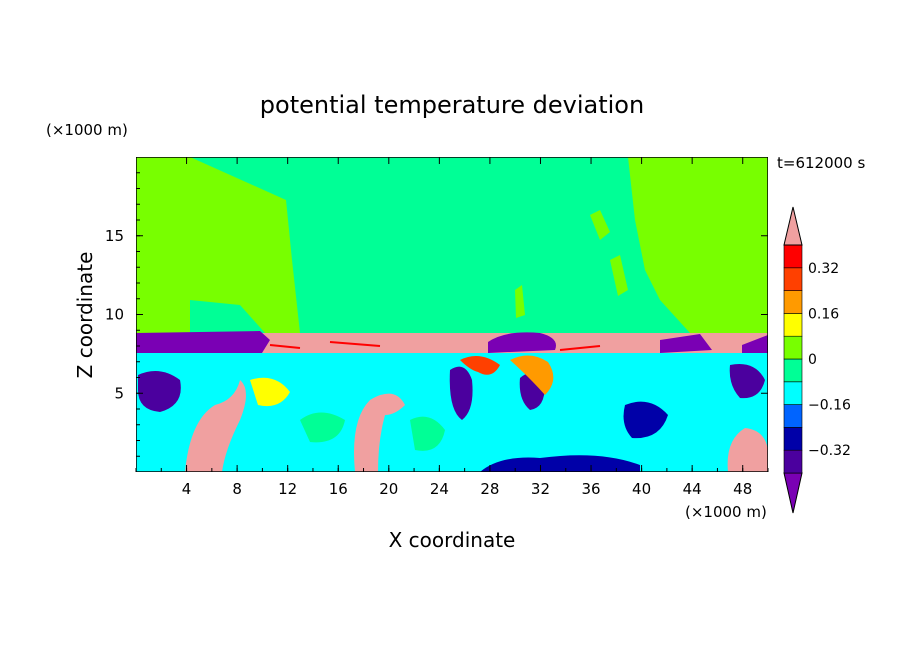 This screenshot has height=654, width=904. I want to click on x-tick-label: 8, so click(237, 489).